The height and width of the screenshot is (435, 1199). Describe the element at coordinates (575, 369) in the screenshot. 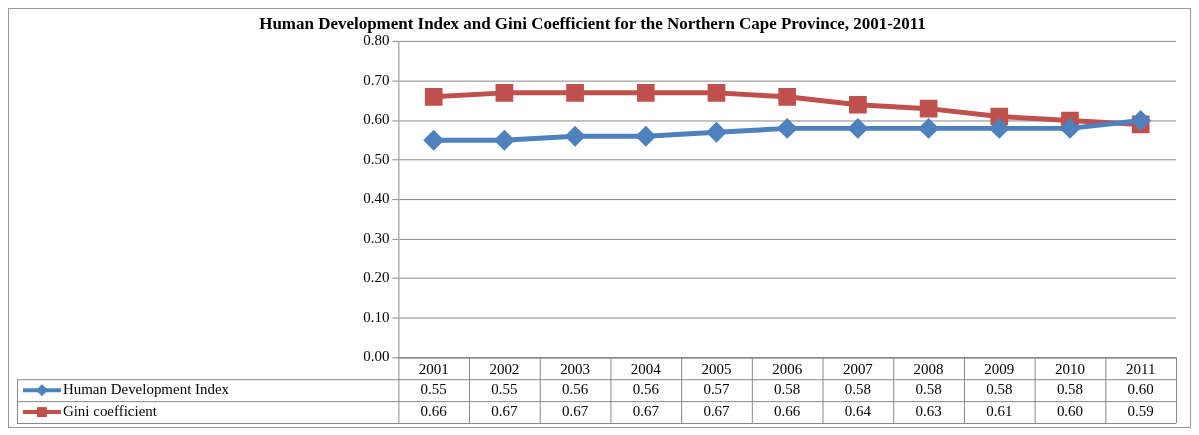

I see `x-tick-label: 2003` at that location.